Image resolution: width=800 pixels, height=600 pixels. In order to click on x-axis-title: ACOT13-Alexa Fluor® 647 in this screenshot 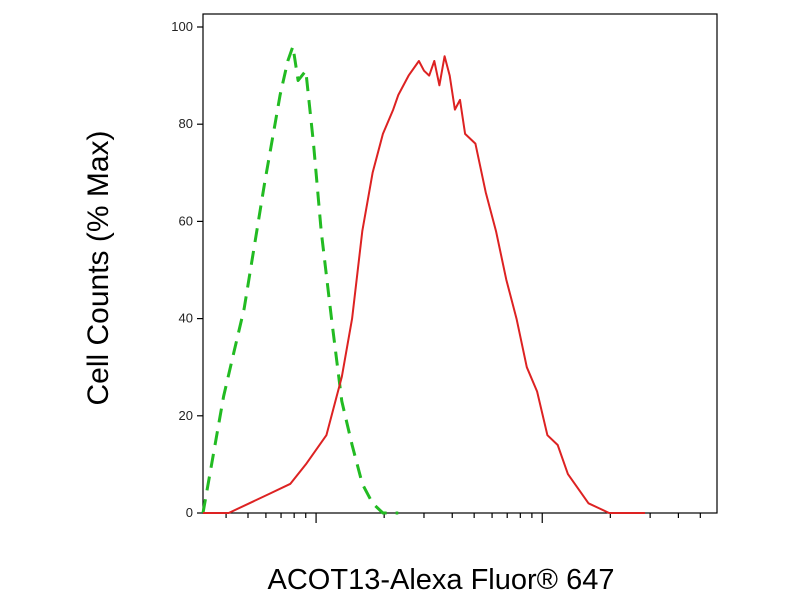, I will do `click(441, 580)`.